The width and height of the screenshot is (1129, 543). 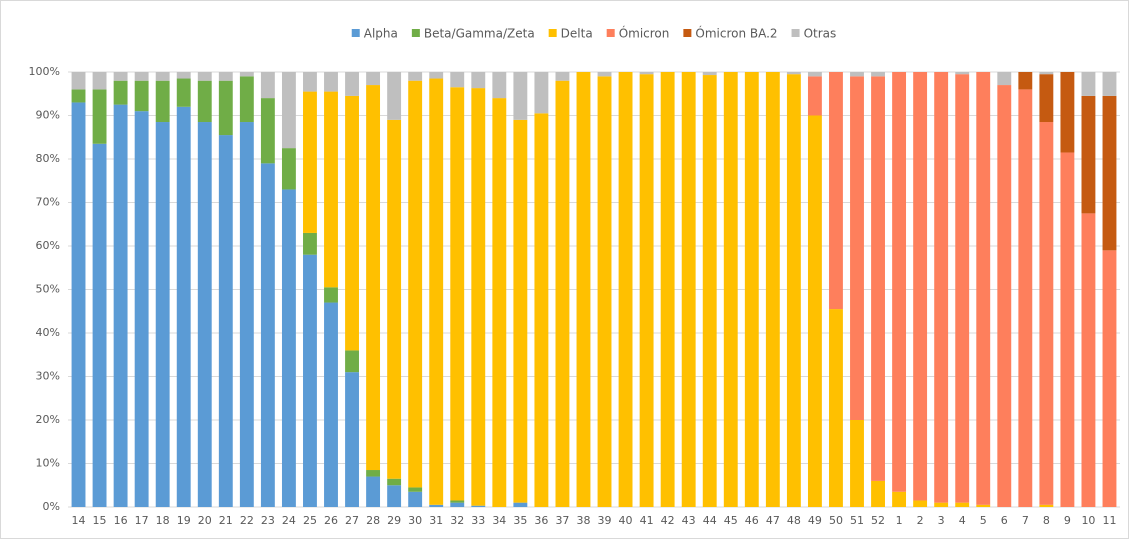 What do you see at coordinates (44, 71) in the screenshot?
I see `y-tick-label: 100%` at bounding box center [44, 71].